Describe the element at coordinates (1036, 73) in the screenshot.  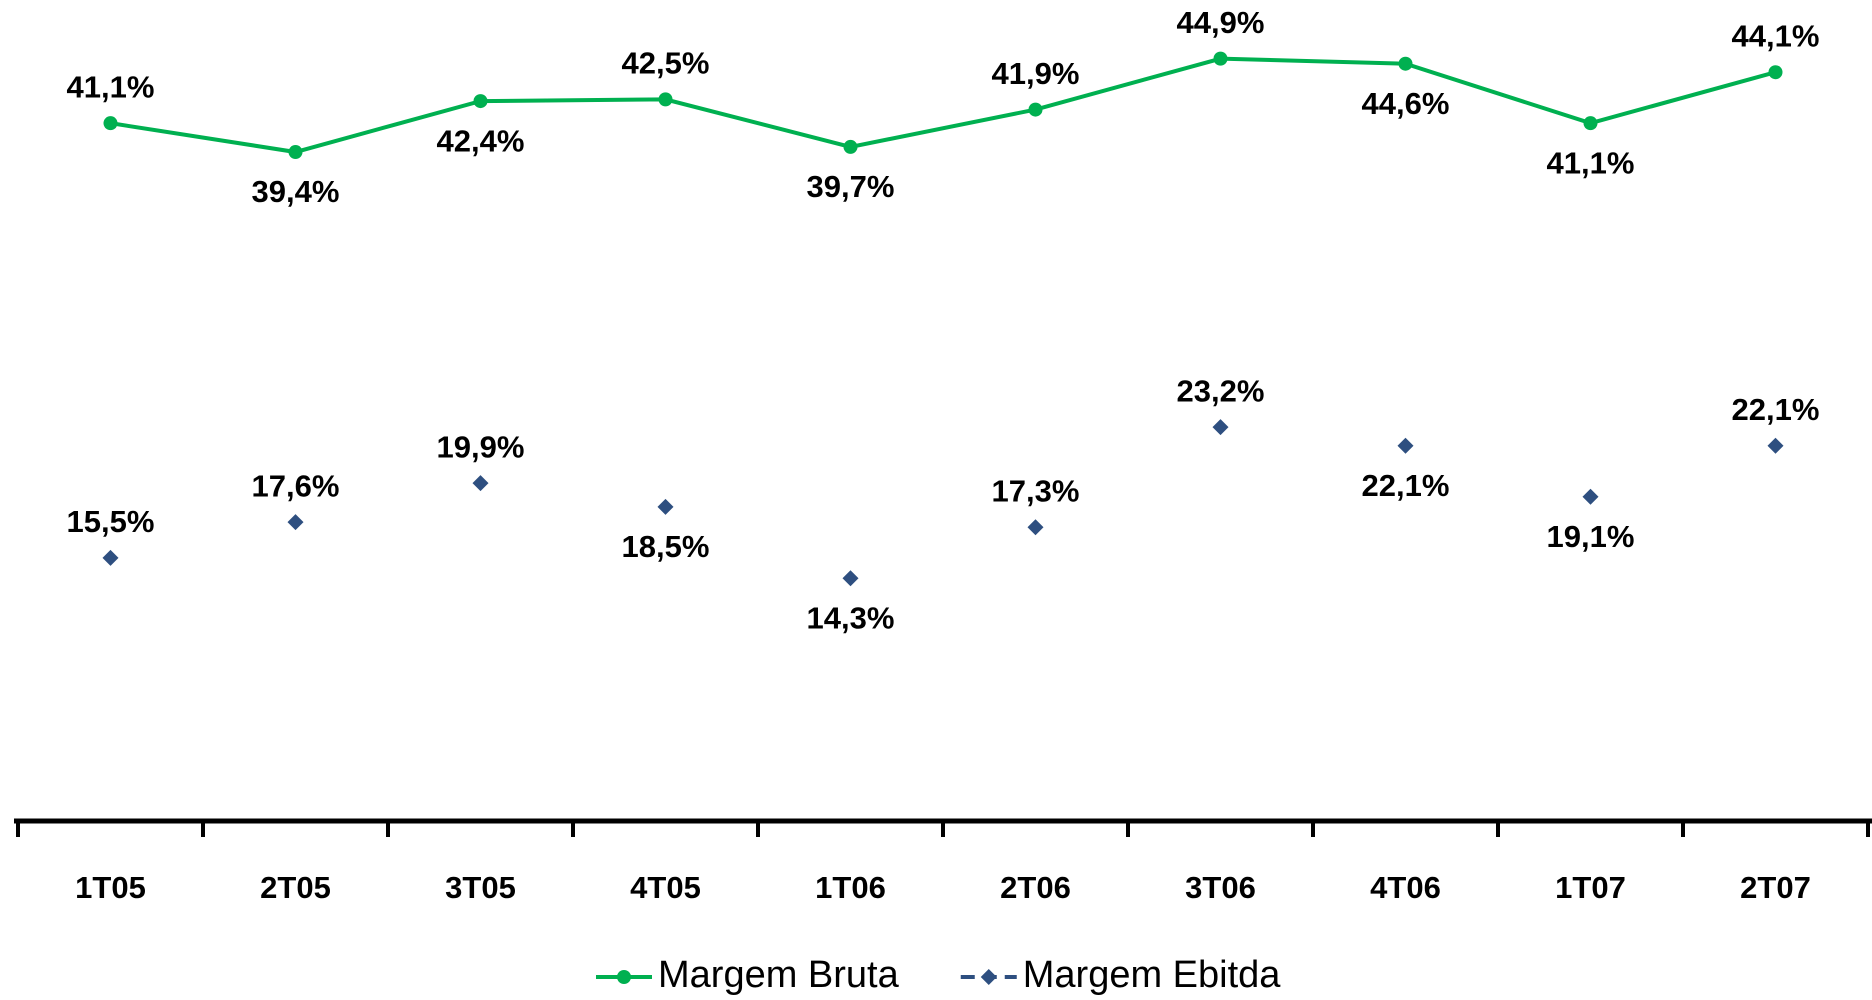
I see `data-label: 41,9%` at that location.